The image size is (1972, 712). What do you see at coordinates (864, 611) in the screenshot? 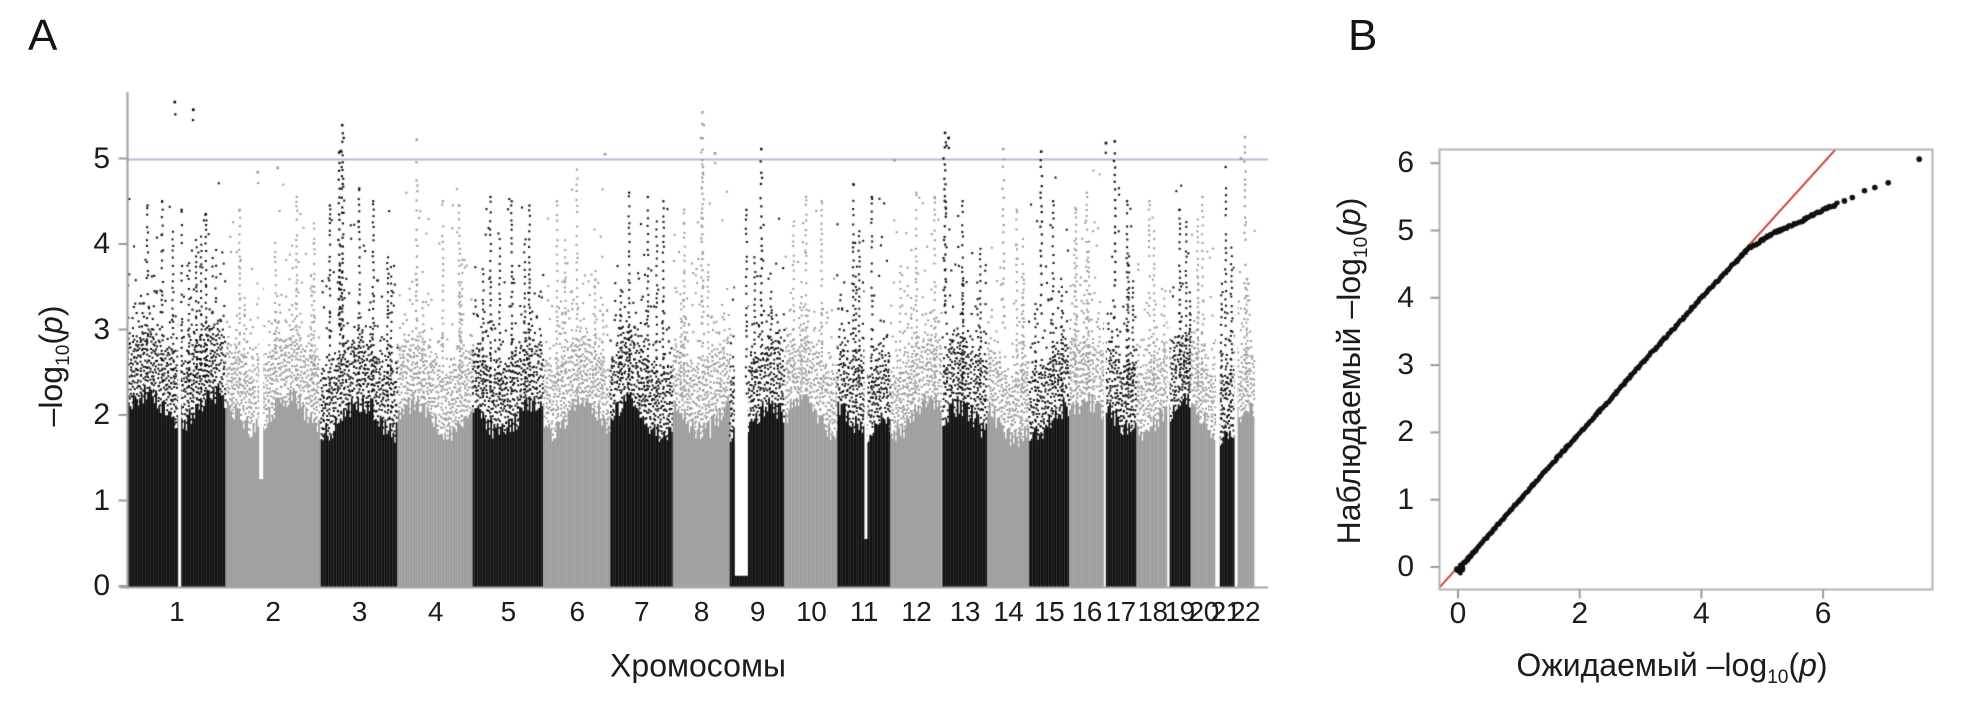
I see `chromosome-label: 11` at bounding box center [864, 611].